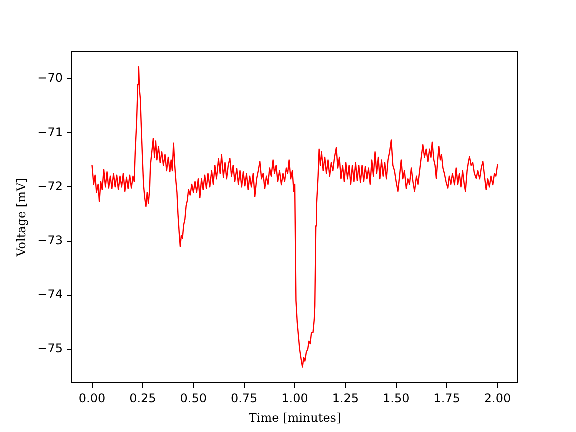  Describe the element at coordinates (447, 398) in the screenshot. I see `x-tick-label: 1.75` at that location.